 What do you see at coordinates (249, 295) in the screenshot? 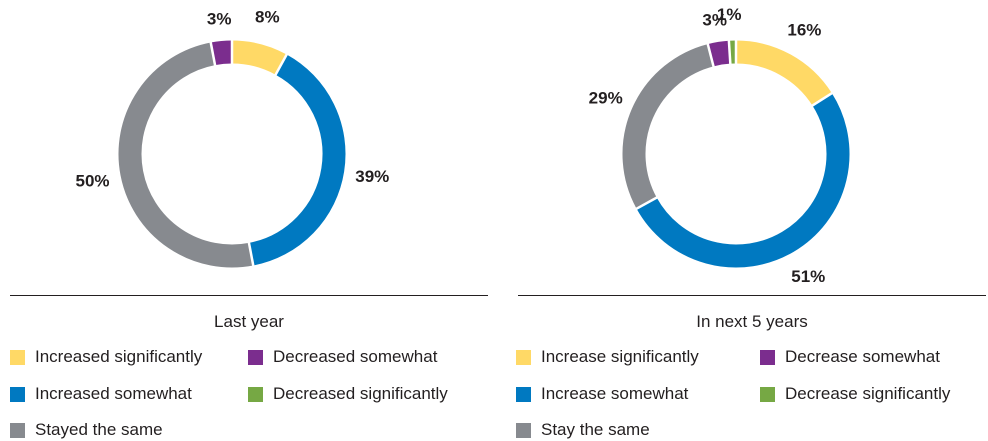
I see `last-year-divider` at bounding box center [249, 295].